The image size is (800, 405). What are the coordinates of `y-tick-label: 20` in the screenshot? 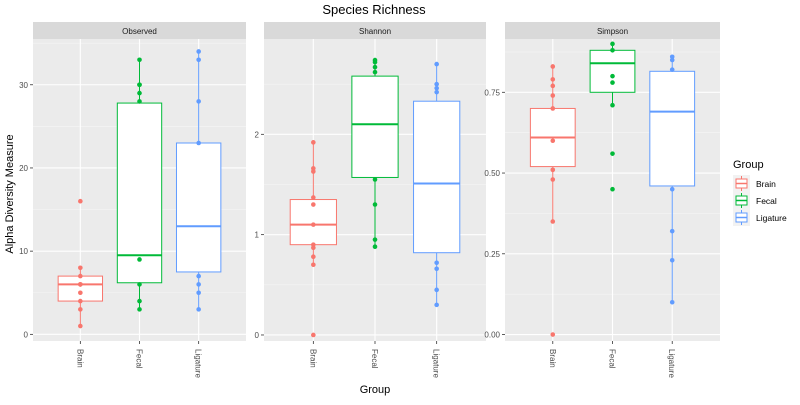 It's located at (23, 168).